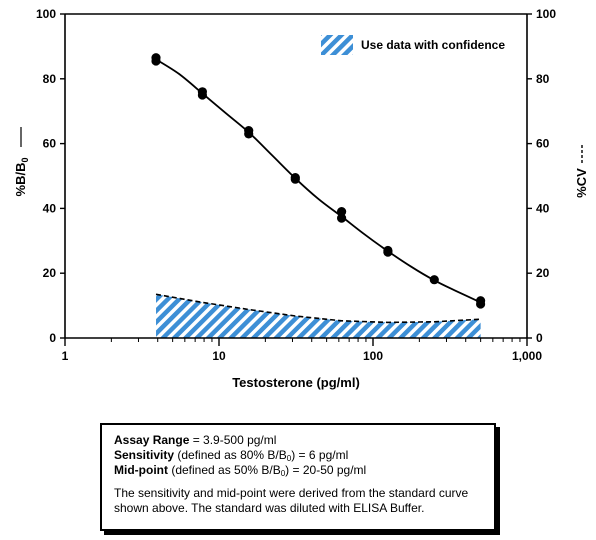  What do you see at coordinates (337, 45) in the screenshot?
I see `legend-swatch` at bounding box center [337, 45].